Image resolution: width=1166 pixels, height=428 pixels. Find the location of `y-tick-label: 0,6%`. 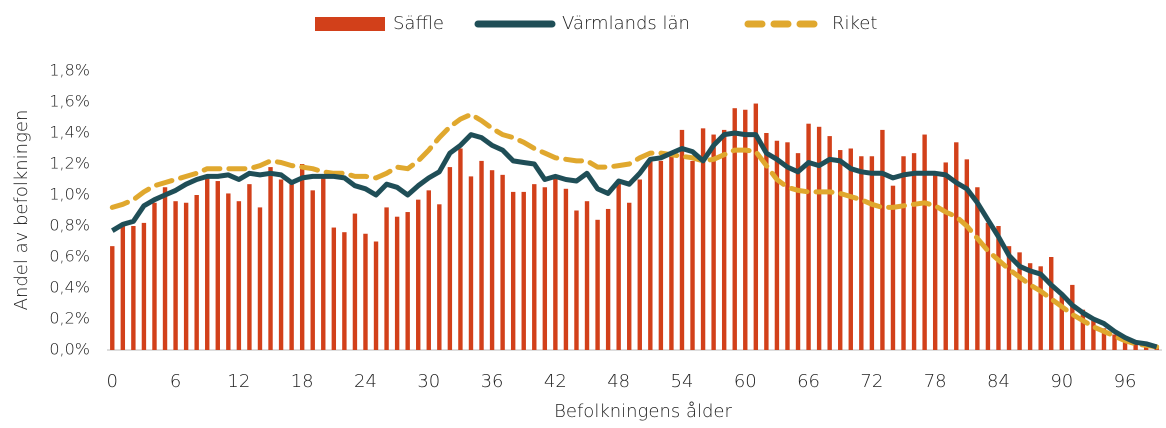

y-tick-label: 0,6% is located at coordinates (69, 256).